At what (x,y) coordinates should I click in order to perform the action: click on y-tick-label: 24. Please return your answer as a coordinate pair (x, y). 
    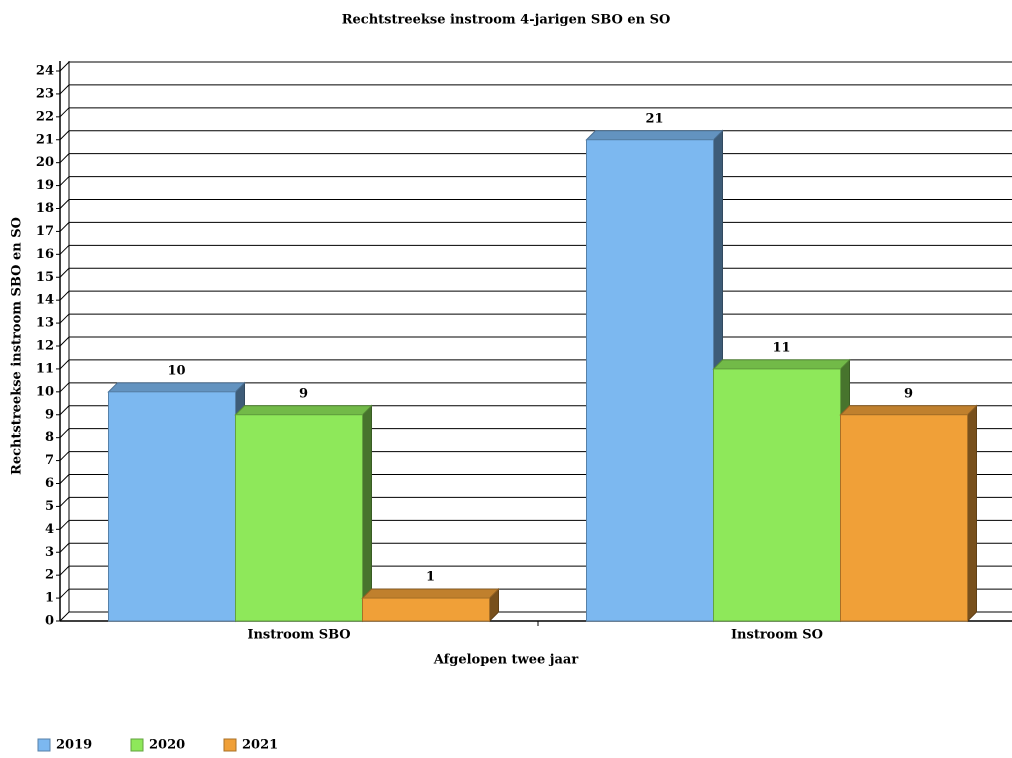
    Looking at the image, I should click on (45, 71).